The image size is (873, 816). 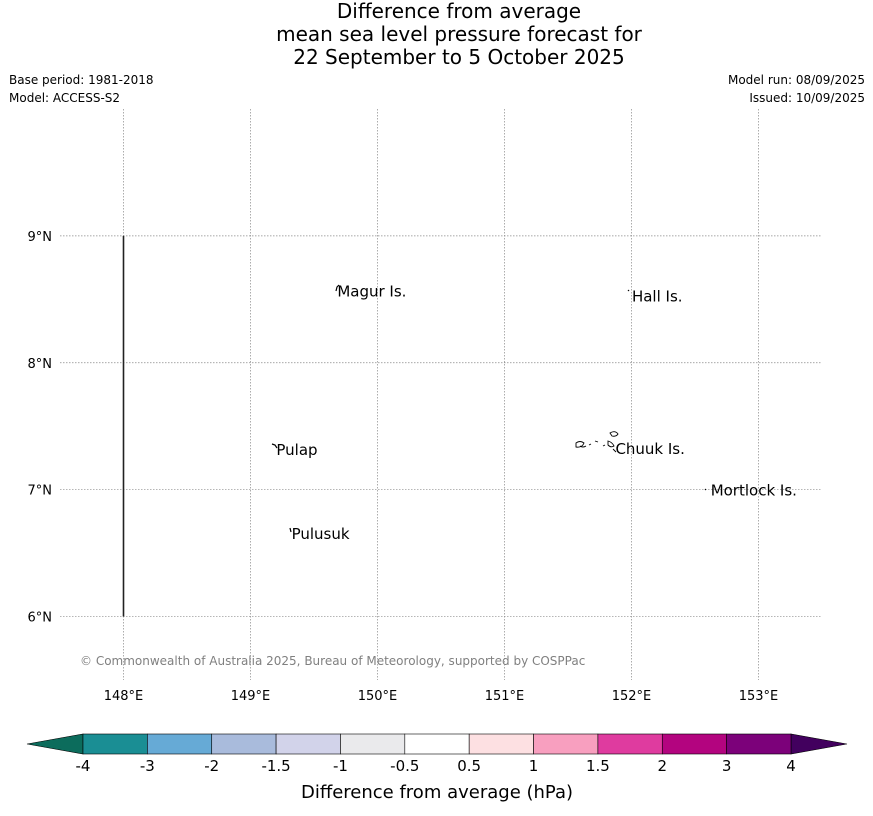 I want to click on model-run-text: Model run: 08/09/2025, so click(x=796, y=80).